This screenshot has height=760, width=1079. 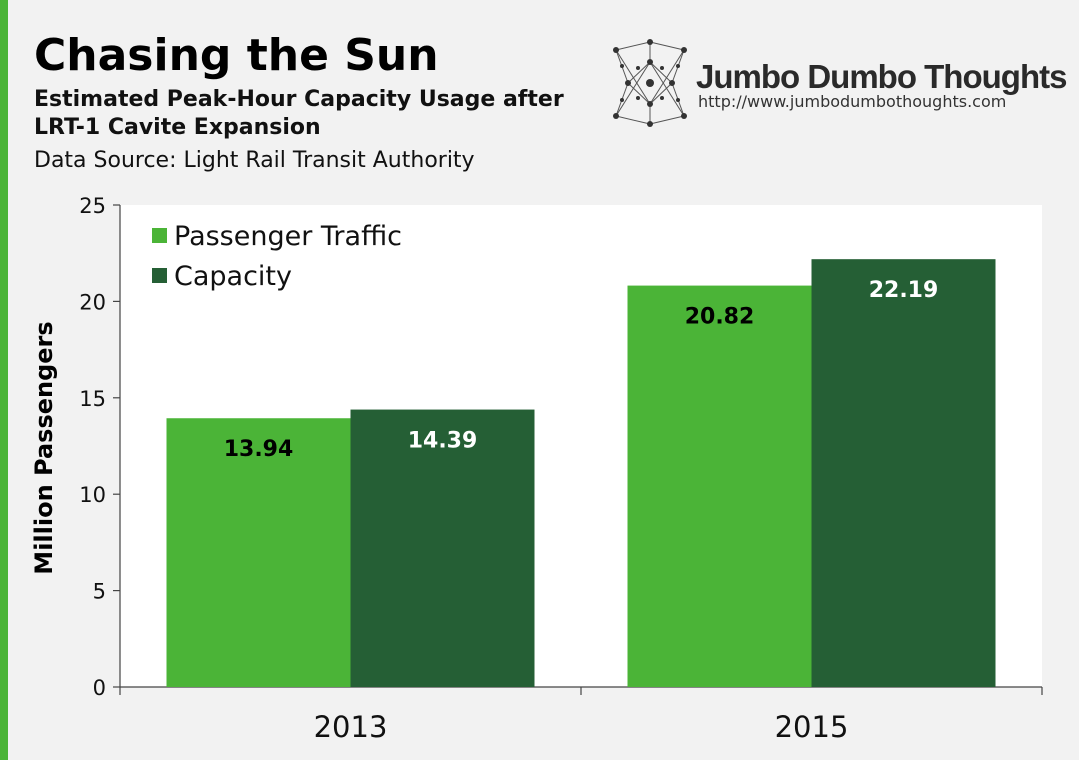 I want to click on y-tick-label: 0, so click(x=99, y=688).